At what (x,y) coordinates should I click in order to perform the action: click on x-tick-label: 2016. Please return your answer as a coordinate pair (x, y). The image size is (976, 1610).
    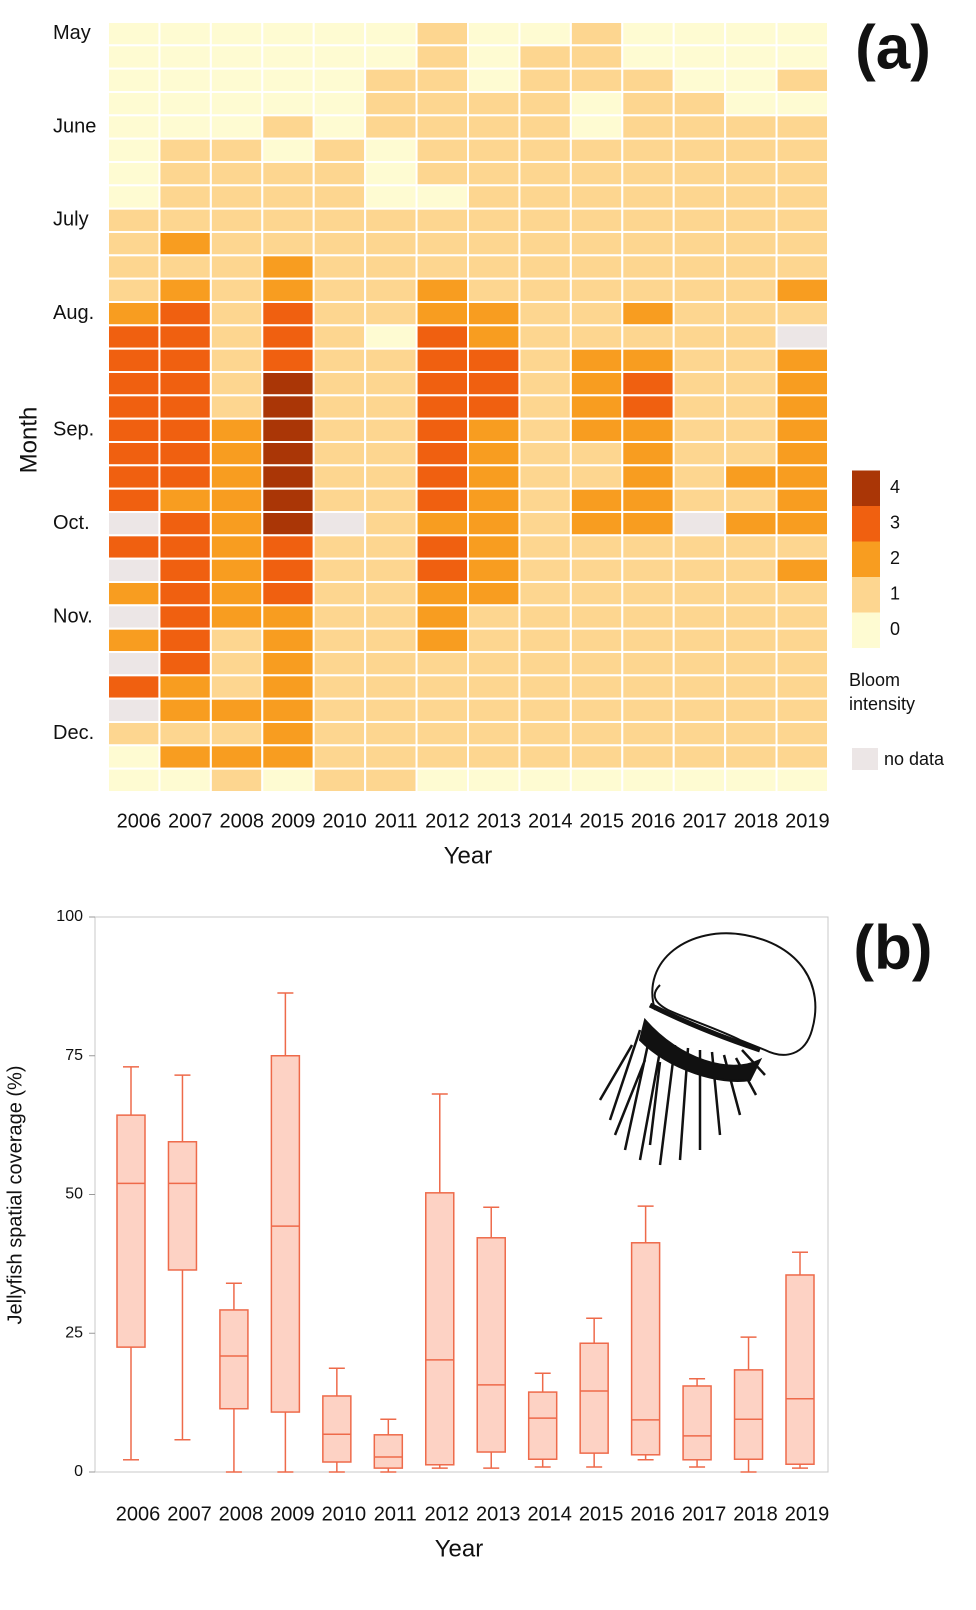
    Looking at the image, I should click on (653, 821).